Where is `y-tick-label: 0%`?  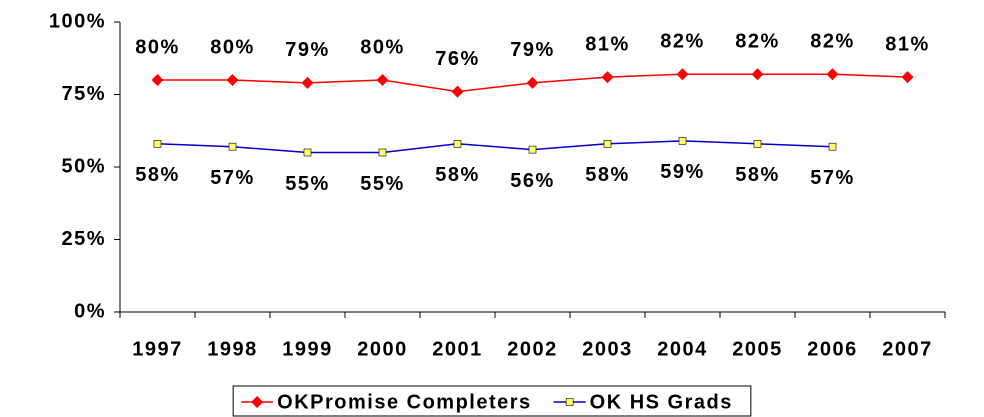 y-tick-label: 0% is located at coordinates (90, 311).